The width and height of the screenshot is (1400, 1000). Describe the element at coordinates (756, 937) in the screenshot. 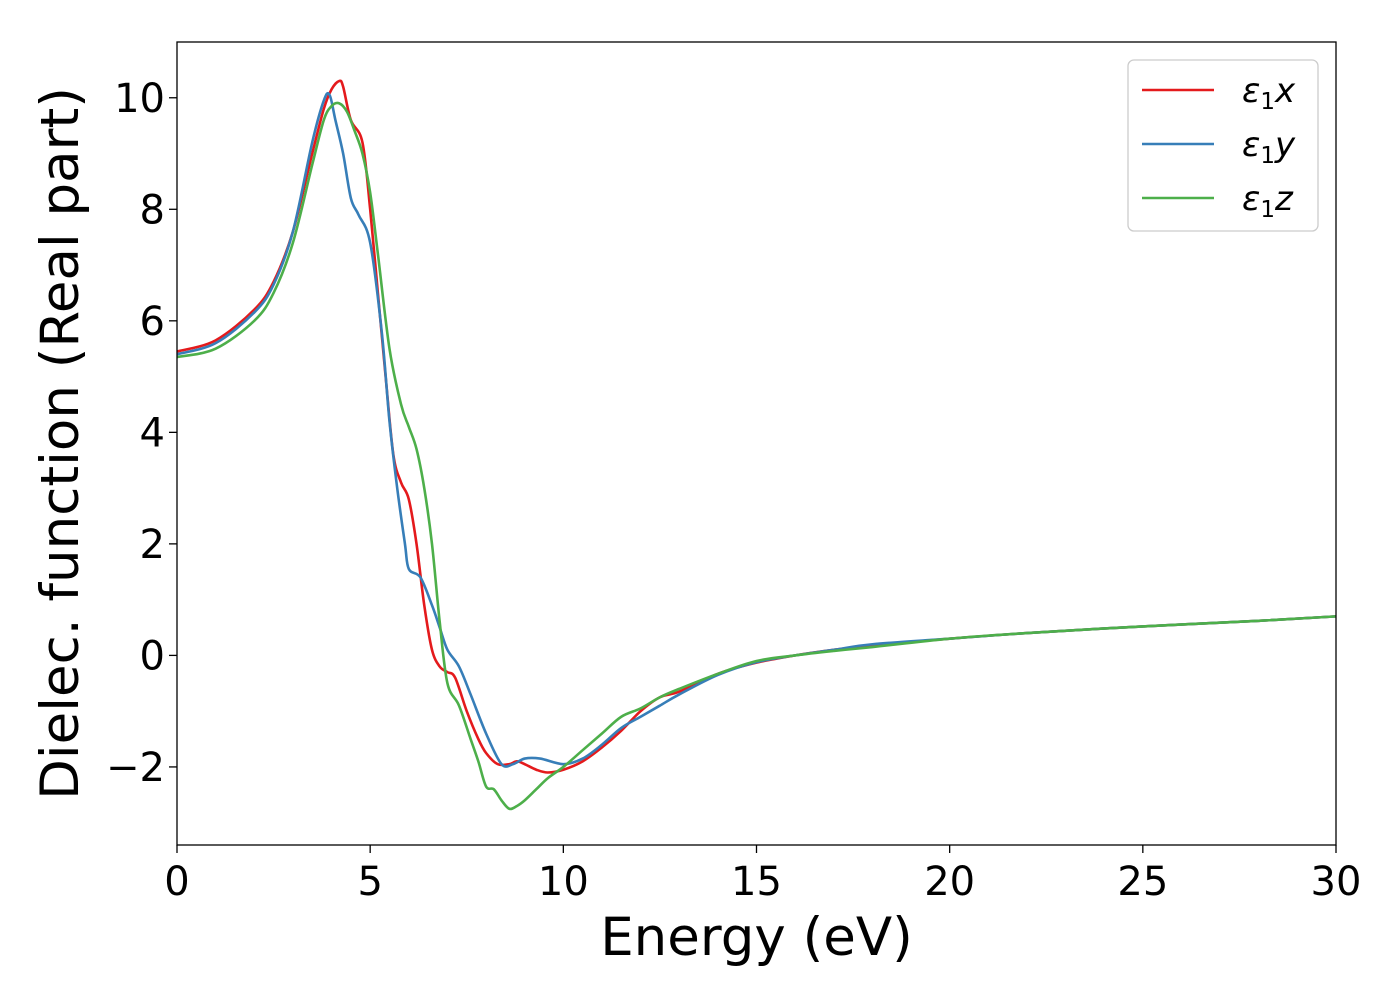

I see `x-axis-label: Energy (eV)` at that location.